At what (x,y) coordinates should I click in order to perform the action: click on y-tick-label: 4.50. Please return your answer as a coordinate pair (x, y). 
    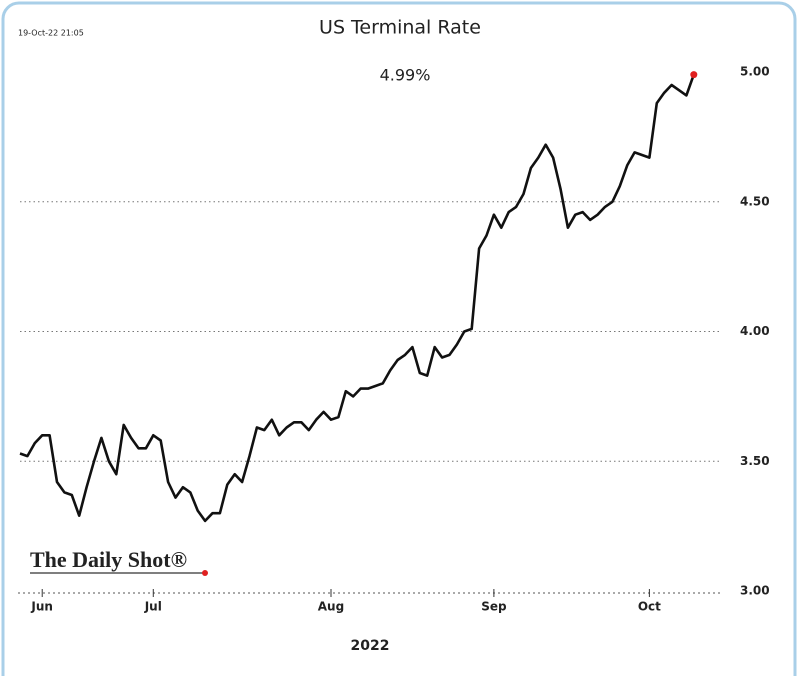
    Looking at the image, I should click on (755, 201).